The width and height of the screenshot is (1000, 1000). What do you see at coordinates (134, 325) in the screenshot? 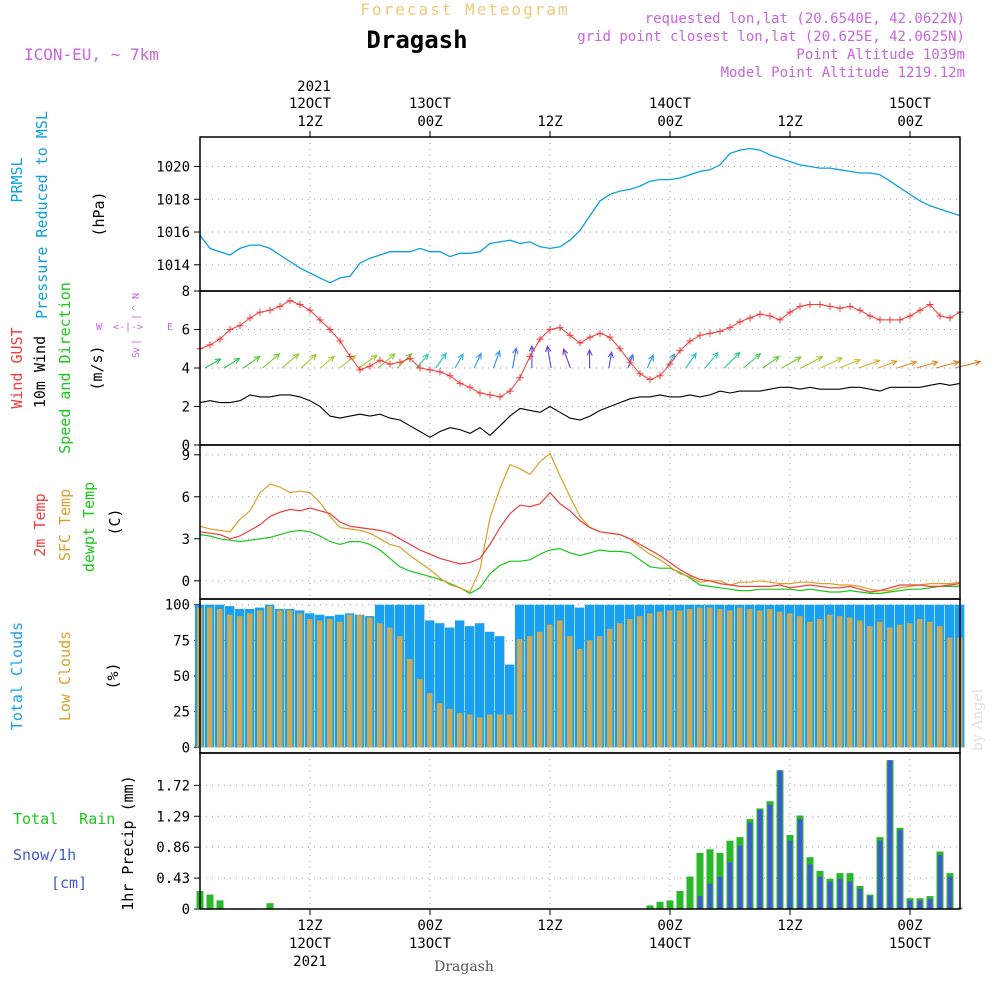
I see `wind-compass: N ^ | W <-|-> E | v S` at bounding box center [134, 325].